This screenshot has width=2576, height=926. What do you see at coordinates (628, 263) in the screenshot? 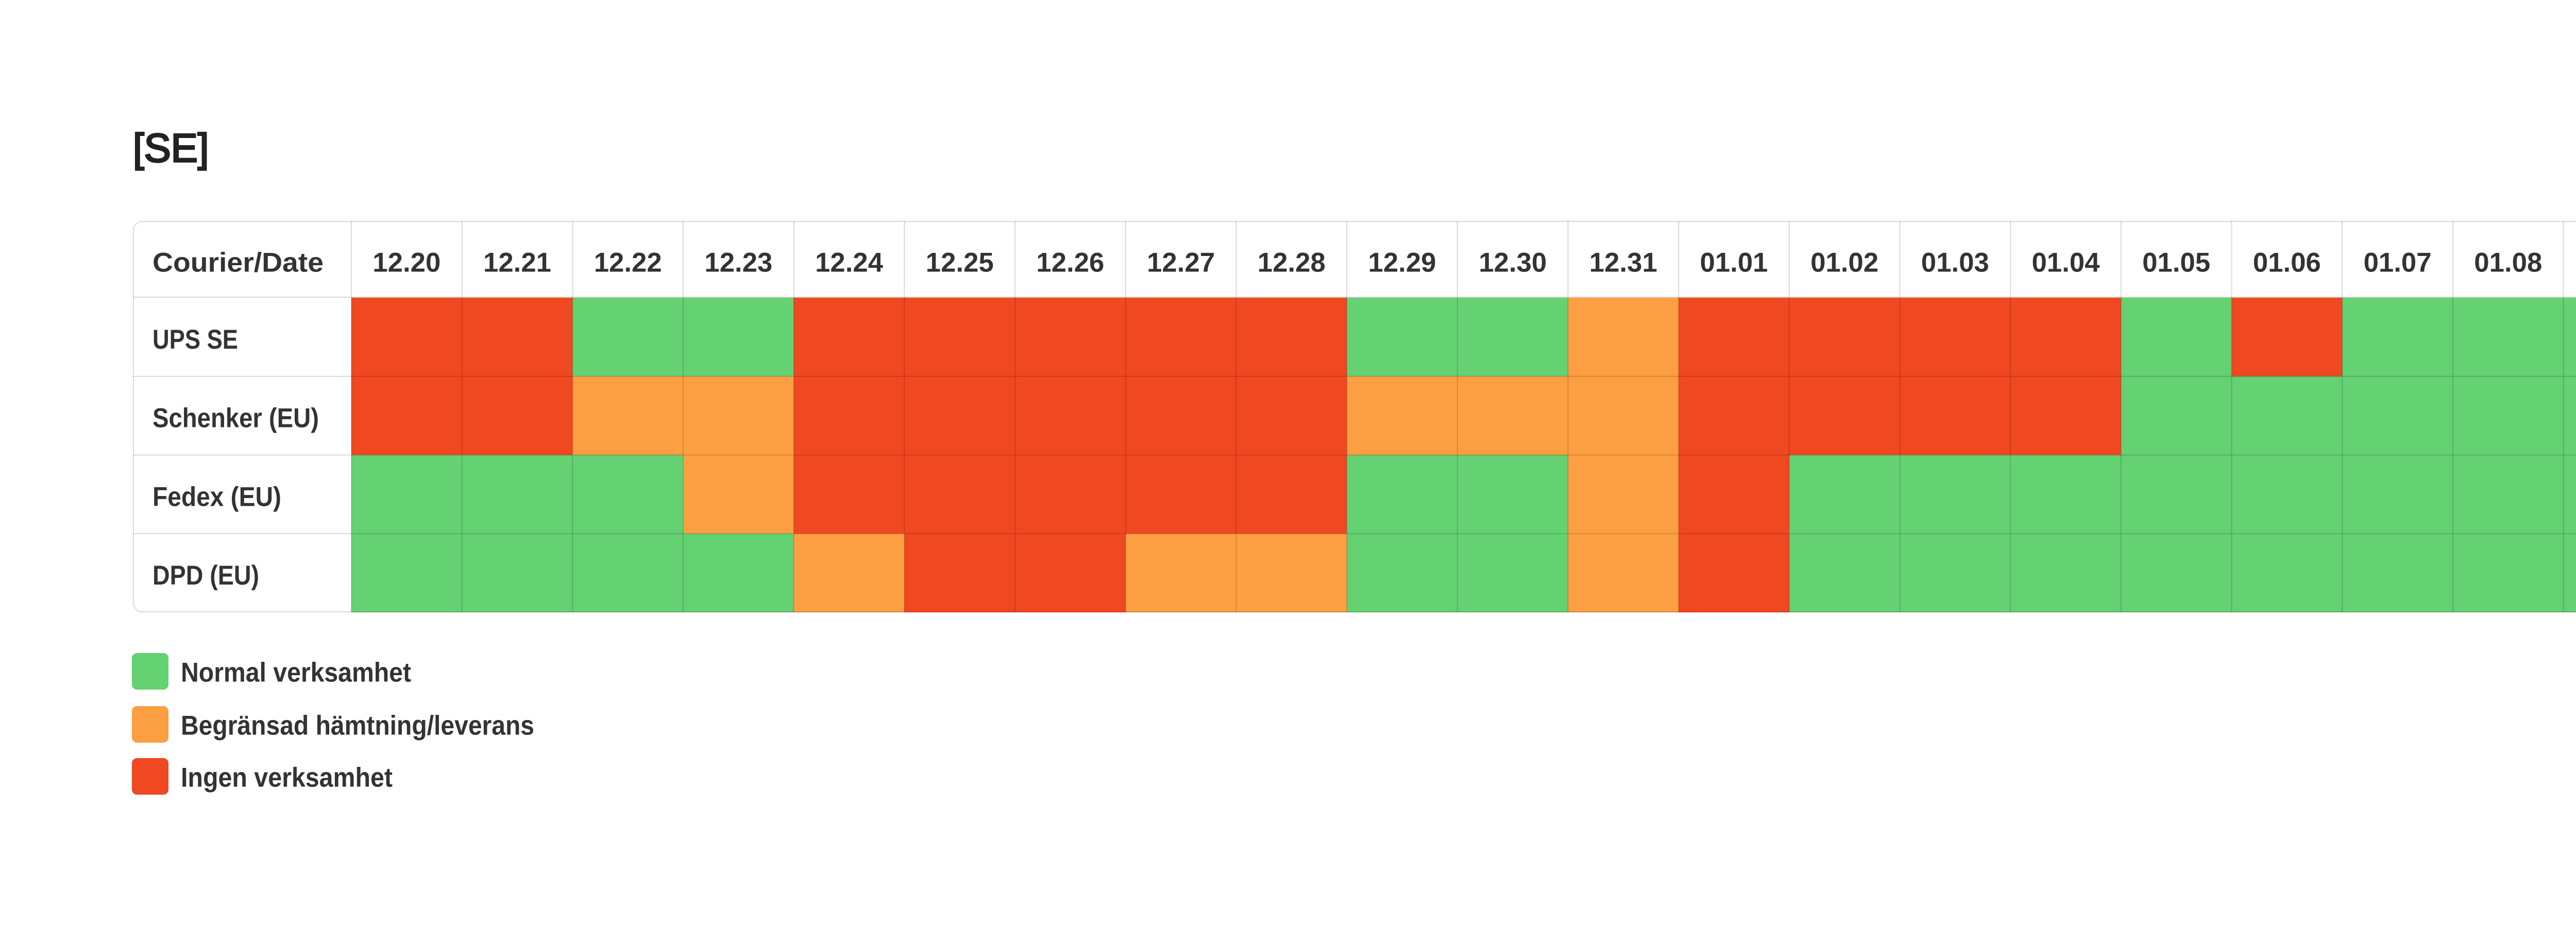
I see `svg-text: 12.22` at bounding box center [628, 263].